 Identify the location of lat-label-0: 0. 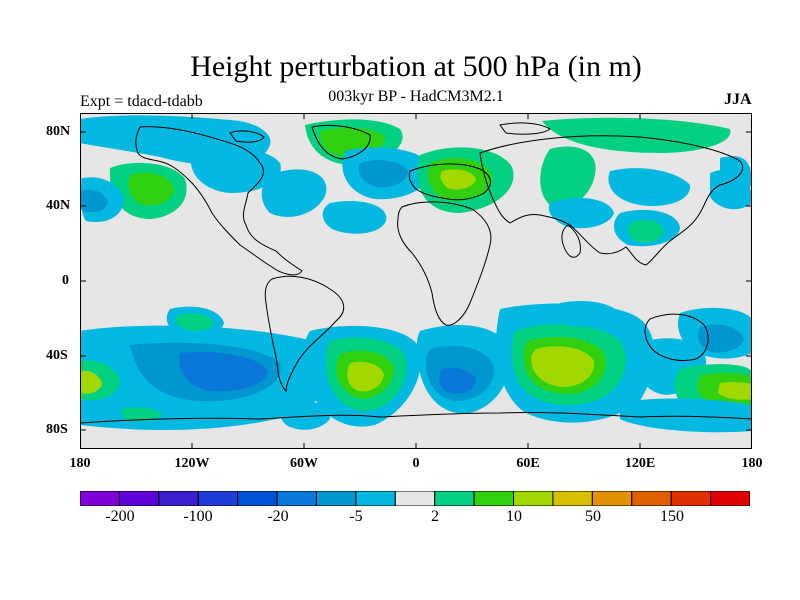
(65, 280).